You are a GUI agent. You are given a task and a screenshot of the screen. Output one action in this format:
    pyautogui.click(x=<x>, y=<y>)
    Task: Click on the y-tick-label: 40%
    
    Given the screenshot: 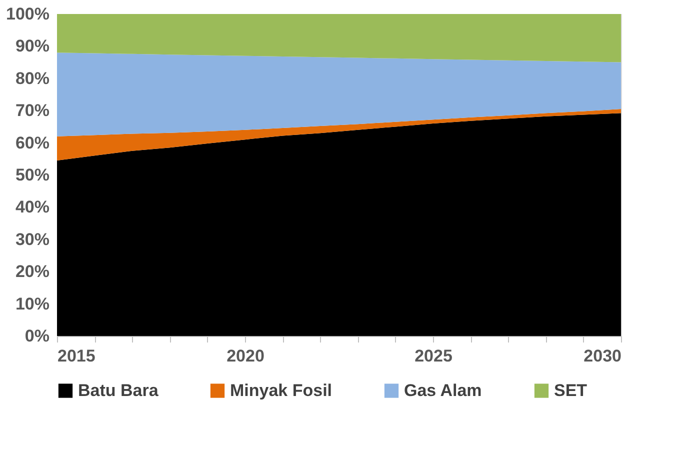 What is the action you would take?
    pyautogui.click(x=32, y=207)
    